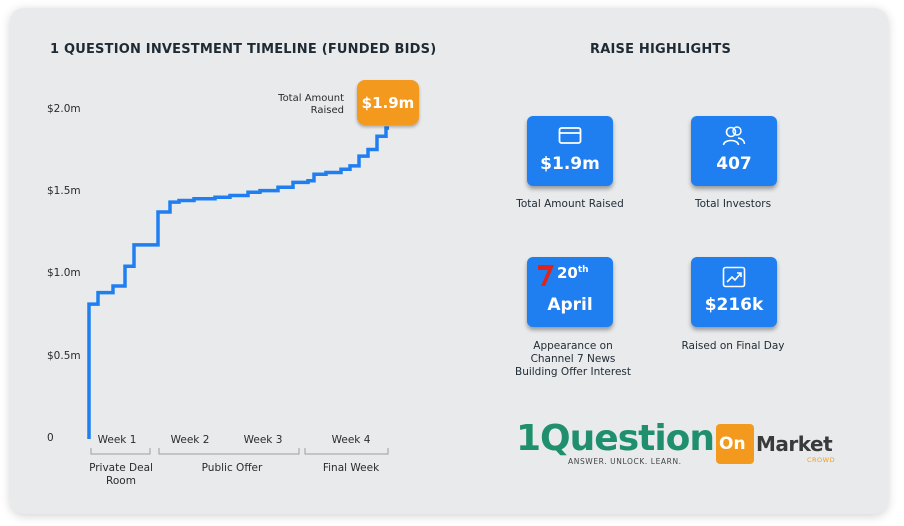  Describe the element at coordinates (121, 474) in the screenshot. I see `phase-label: Private Deal Room` at that location.